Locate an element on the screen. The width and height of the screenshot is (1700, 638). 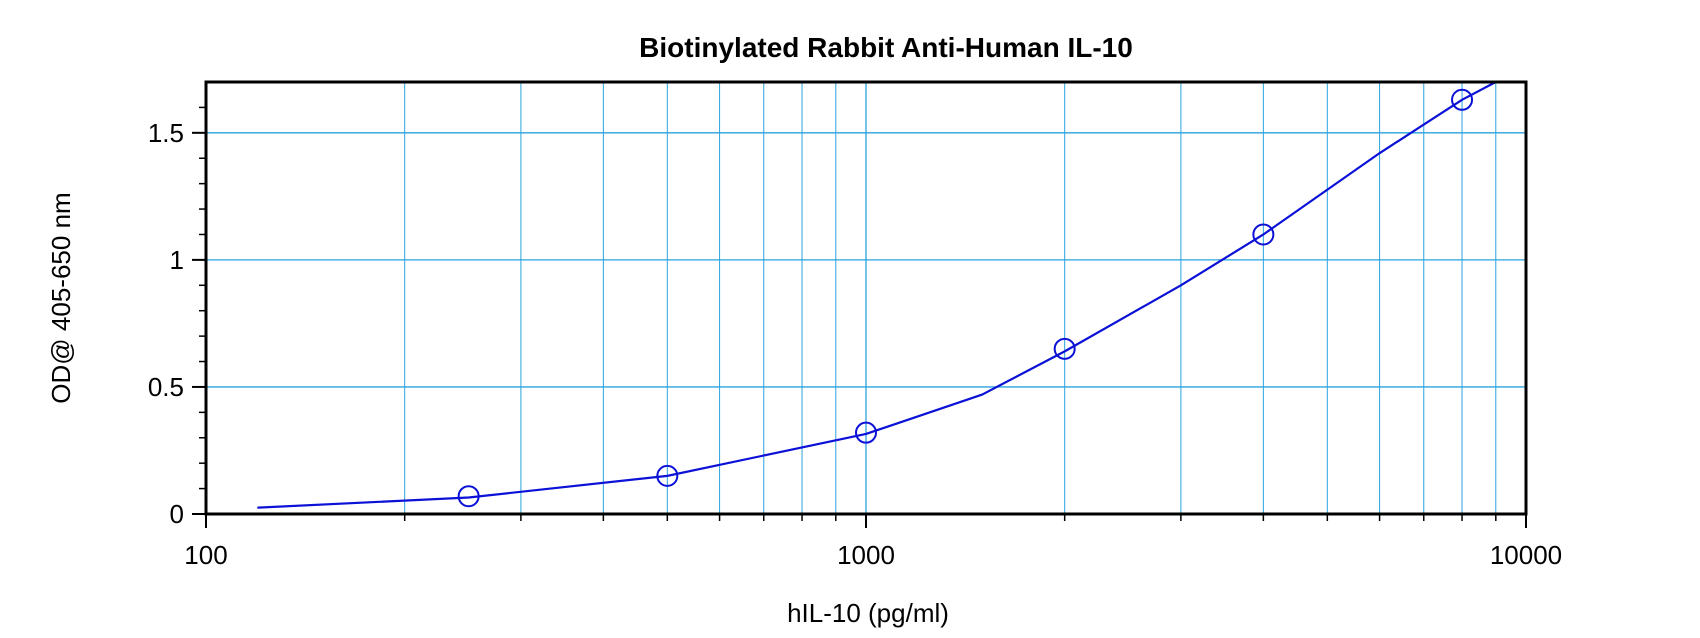
y-tick-label: 1 is located at coordinates (177, 260).